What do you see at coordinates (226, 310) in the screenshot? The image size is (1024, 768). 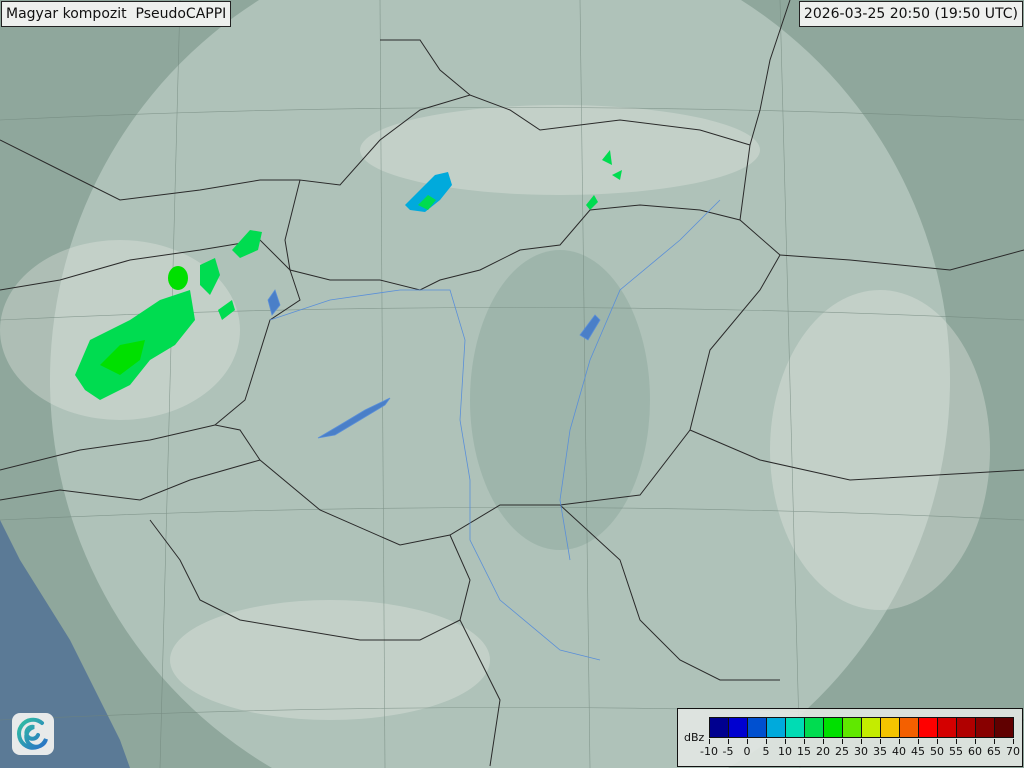 I see `echo-small` at bounding box center [226, 310].